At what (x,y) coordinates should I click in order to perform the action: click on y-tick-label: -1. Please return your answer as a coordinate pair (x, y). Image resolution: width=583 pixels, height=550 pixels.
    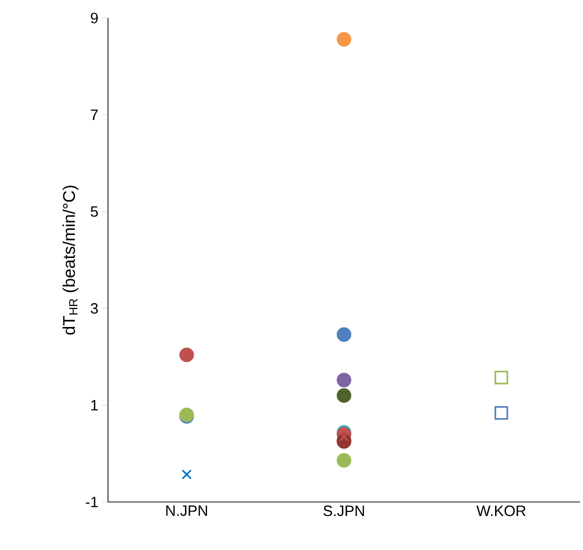
    Looking at the image, I should click on (92, 502).